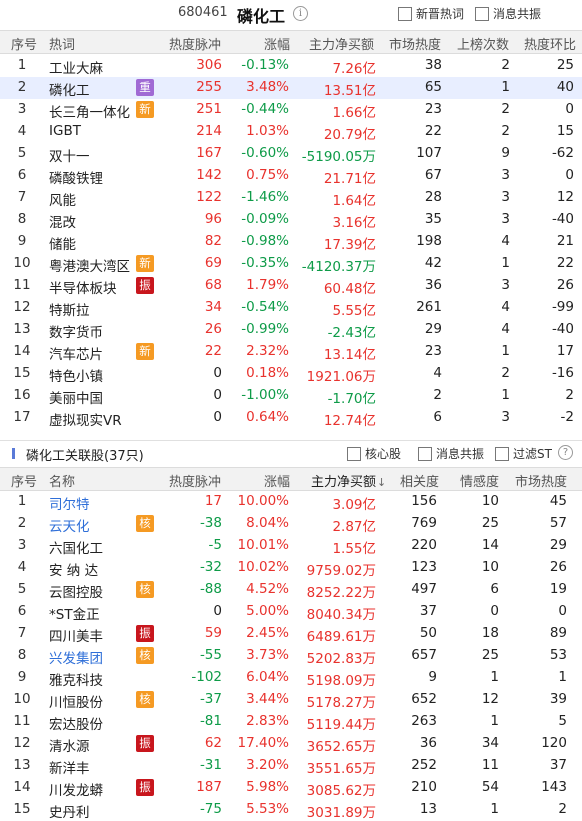 The width and height of the screenshot is (582, 821). What do you see at coordinates (76, 549) in the screenshot?
I see `stock-name: 六国化工` at bounding box center [76, 549].